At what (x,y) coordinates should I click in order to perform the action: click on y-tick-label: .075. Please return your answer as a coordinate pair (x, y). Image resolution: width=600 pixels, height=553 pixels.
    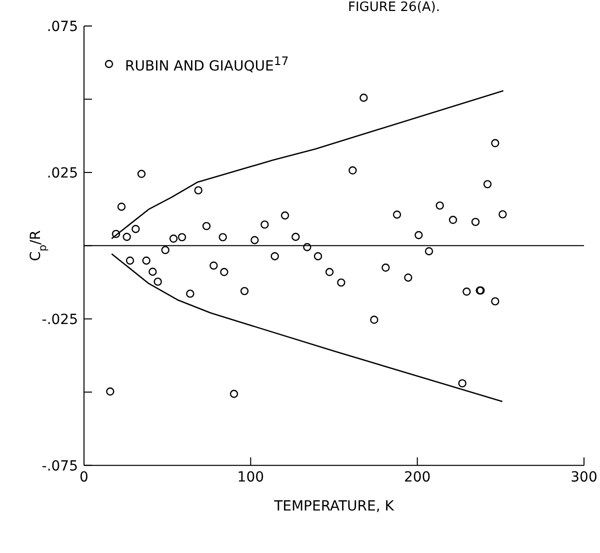
    Looking at the image, I should click on (62, 26).